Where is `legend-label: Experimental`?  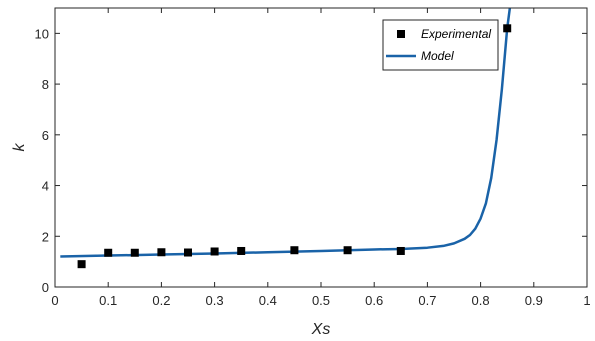 legend-label: Experimental is located at coordinates (456, 34).